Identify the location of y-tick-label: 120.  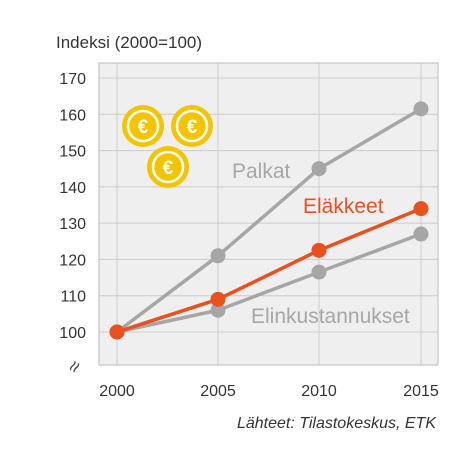
(72, 260).